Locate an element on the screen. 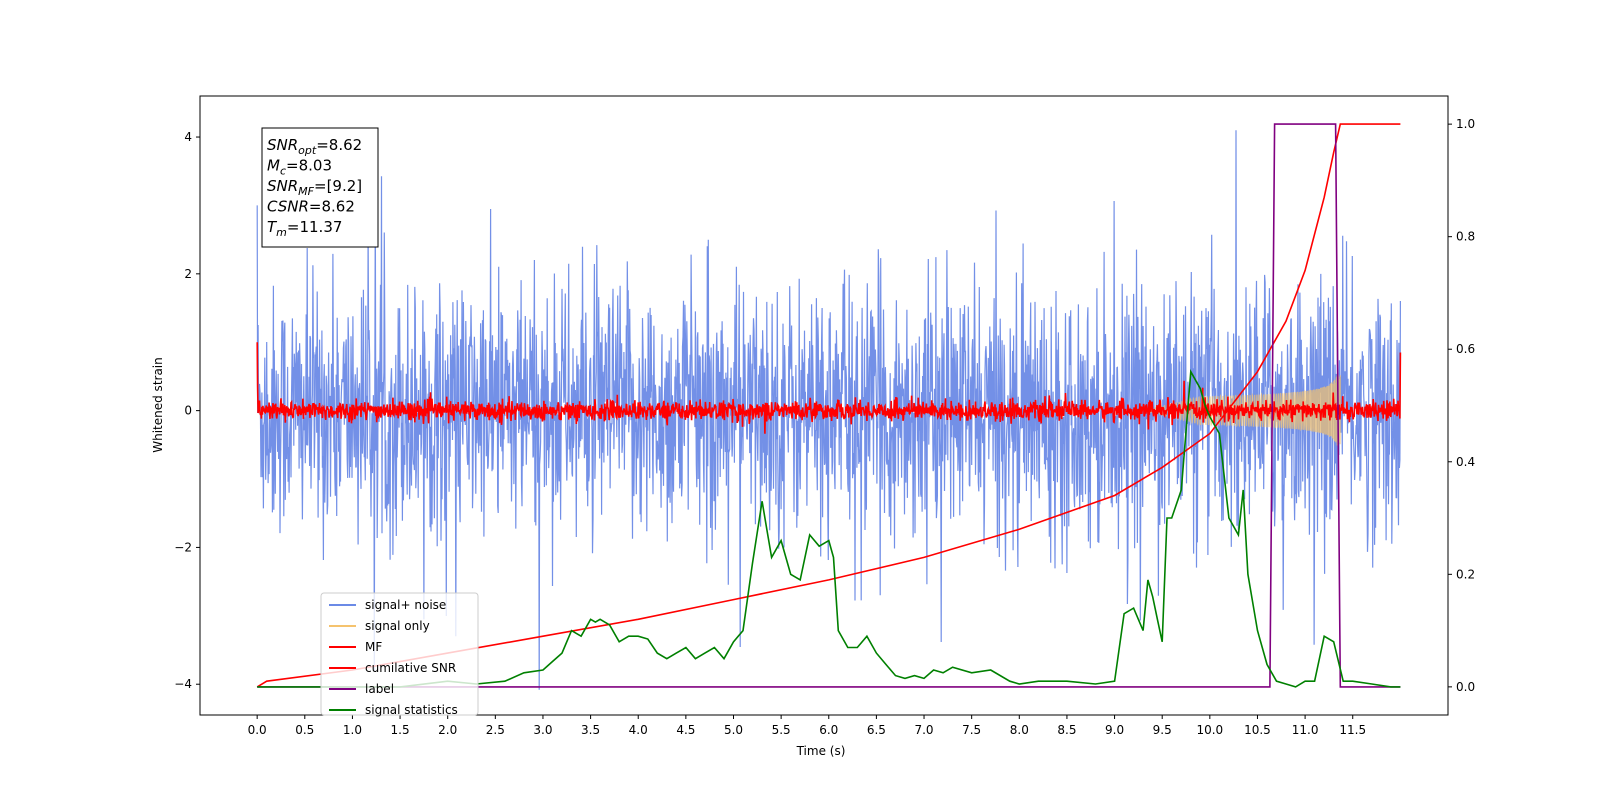 The image size is (1600, 800). legend-frame is located at coordinates (399, 654).